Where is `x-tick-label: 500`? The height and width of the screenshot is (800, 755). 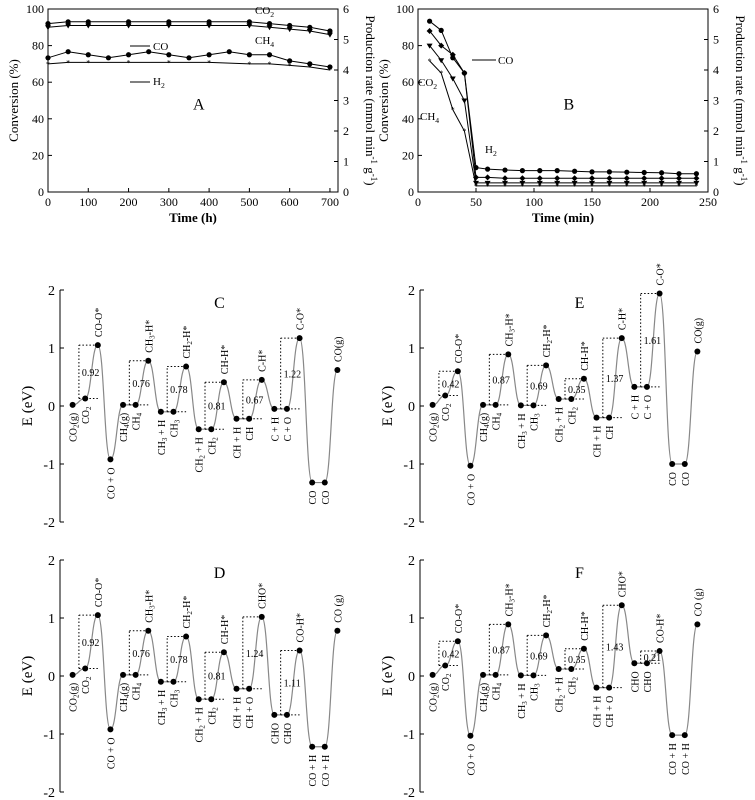 x-tick-label: 500 is located at coordinates (249, 202).